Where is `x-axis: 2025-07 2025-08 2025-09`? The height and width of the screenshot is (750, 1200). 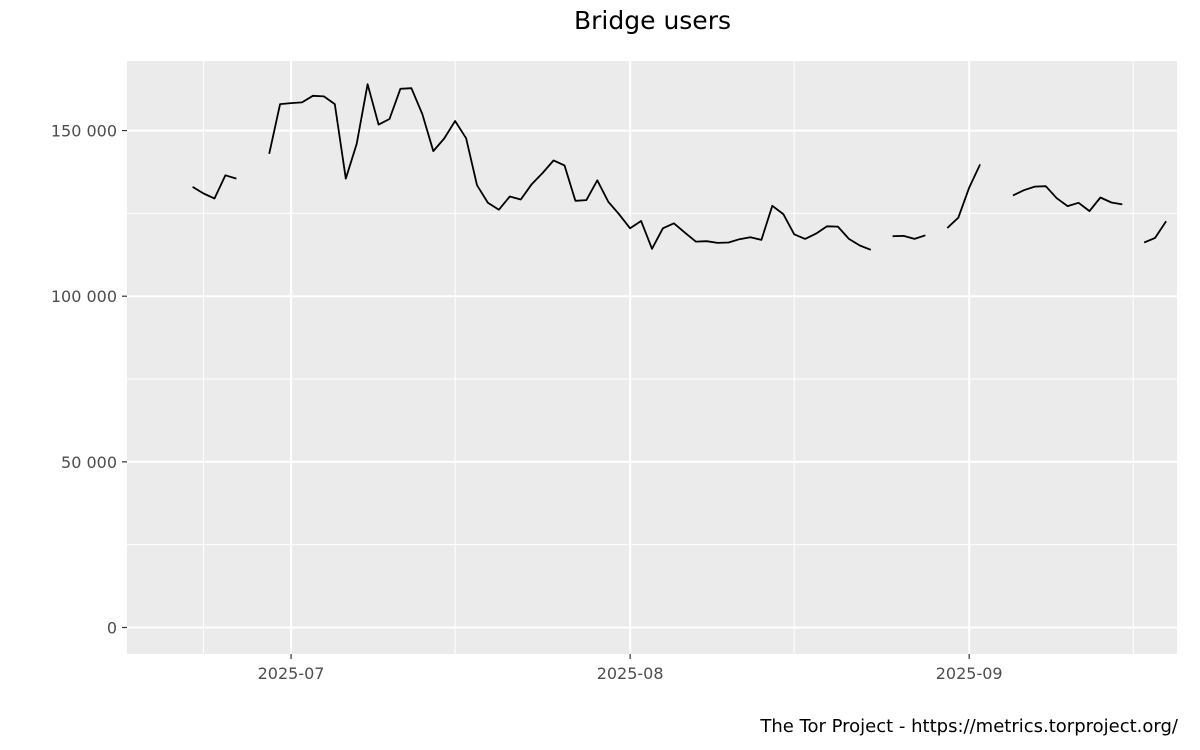
x-axis: 2025-07 2025-08 2025-09 is located at coordinates (630, 668).